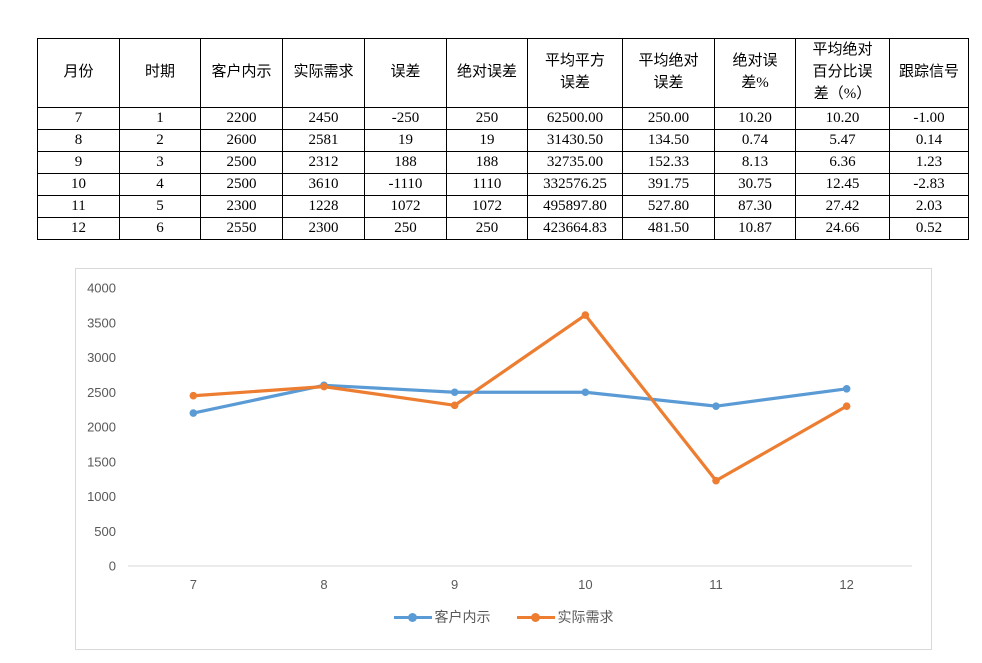  Describe the element at coordinates (78, 228) in the screenshot. I see `table-cell: 12` at that location.